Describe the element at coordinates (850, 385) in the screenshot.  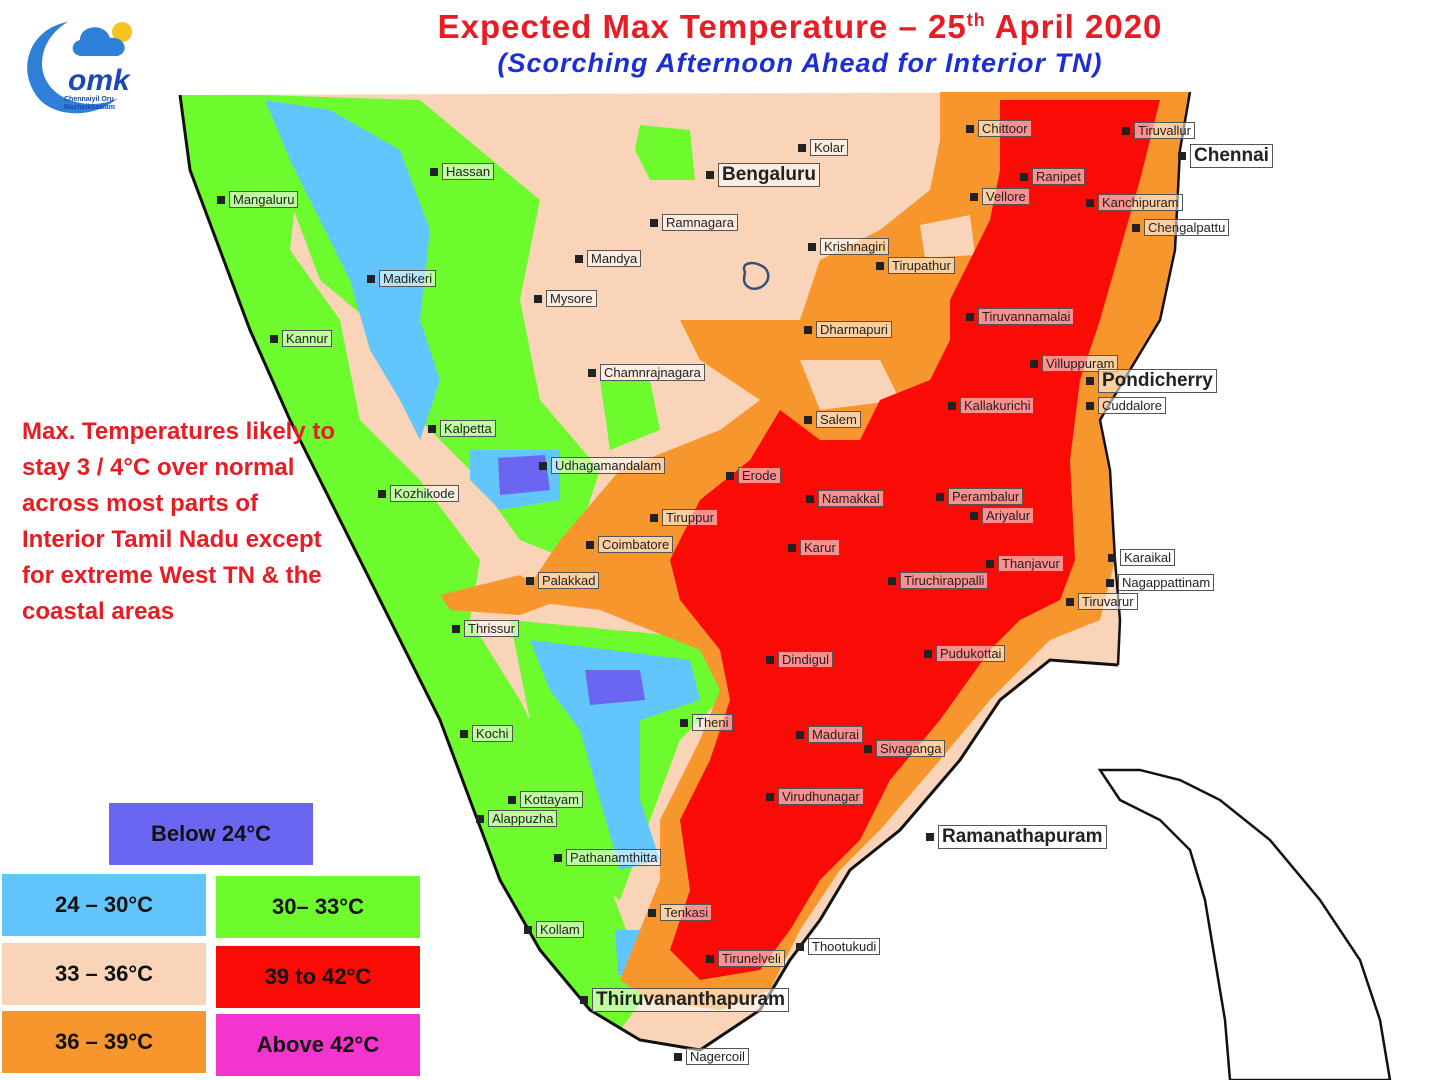
I see `zone-33-36-island-b` at that location.